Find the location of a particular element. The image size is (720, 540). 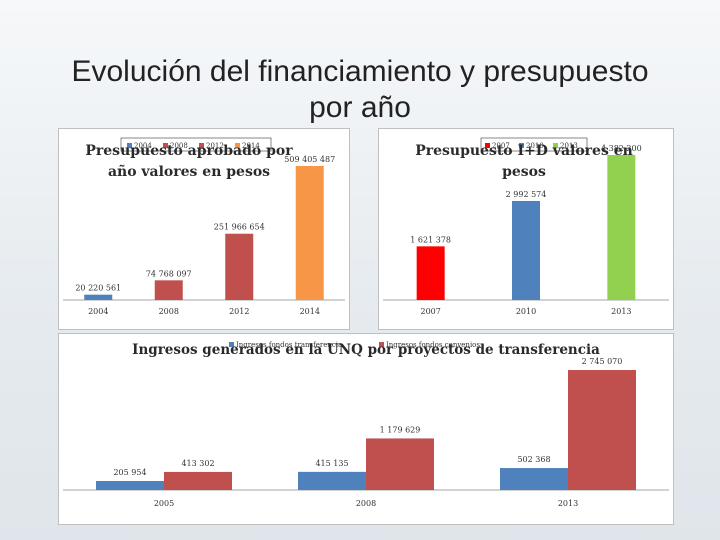

x-tick-label: 2012 is located at coordinates (239, 311).